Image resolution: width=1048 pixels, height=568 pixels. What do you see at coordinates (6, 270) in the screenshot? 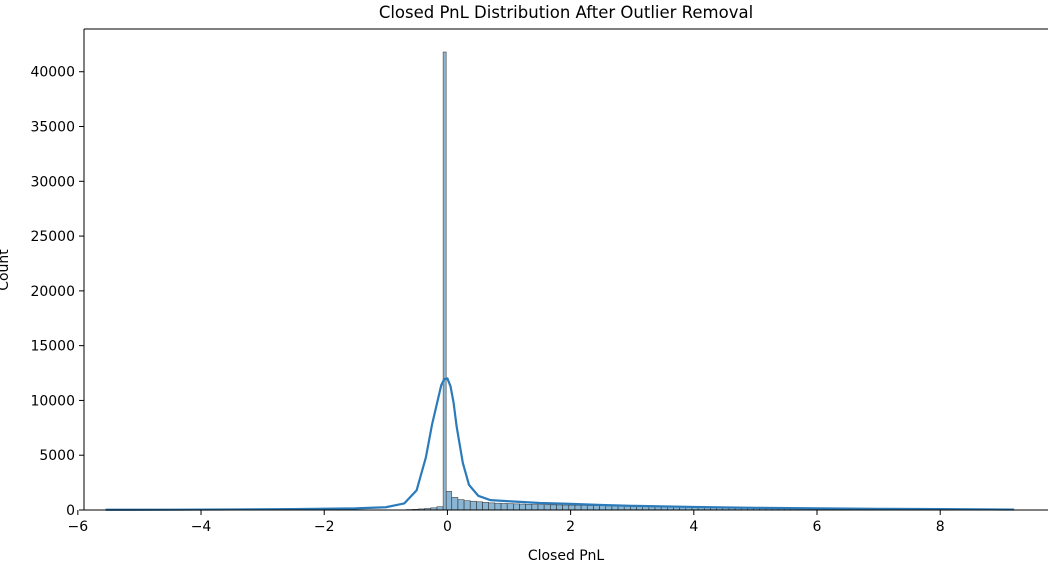
I see `y-axis-label: Count` at bounding box center [6, 270].